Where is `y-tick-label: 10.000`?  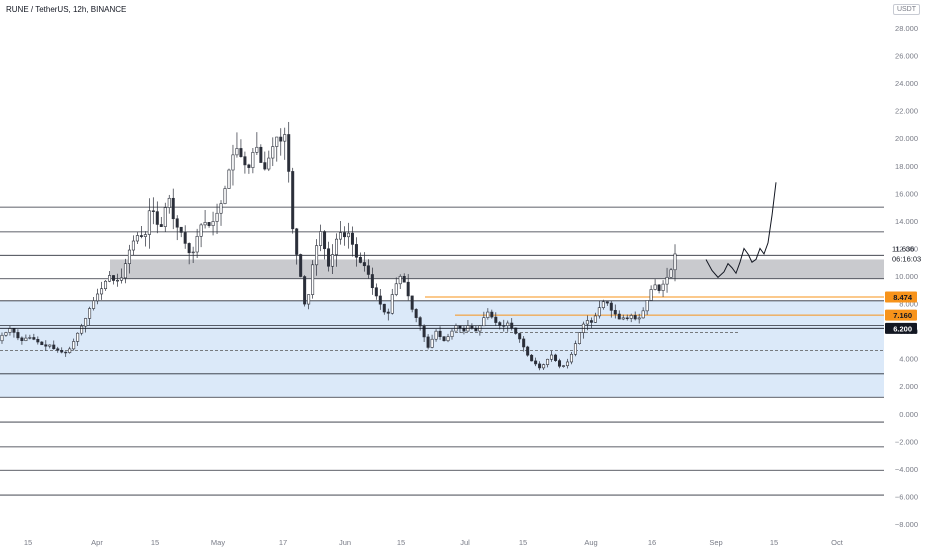 y-tick-label: 10.000 is located at coordinates (906, 276).